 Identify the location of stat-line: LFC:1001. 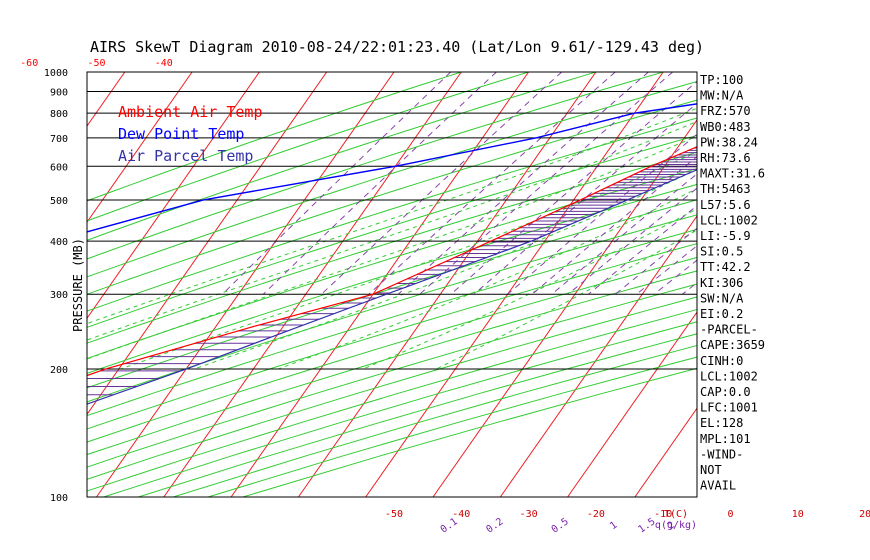
(729, 408).